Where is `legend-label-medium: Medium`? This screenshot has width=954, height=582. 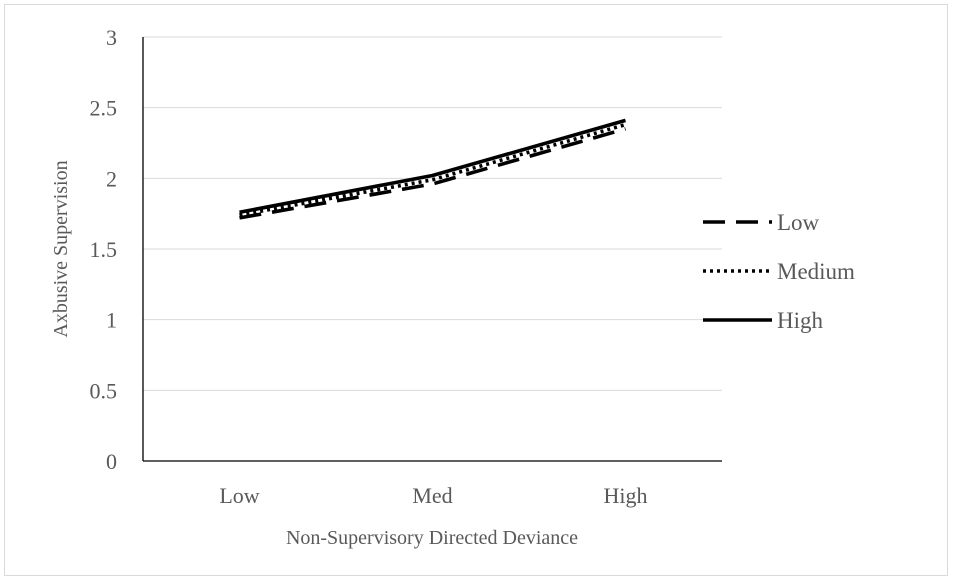
legend-label-medium: Medium is located at coordinates (816, 271).